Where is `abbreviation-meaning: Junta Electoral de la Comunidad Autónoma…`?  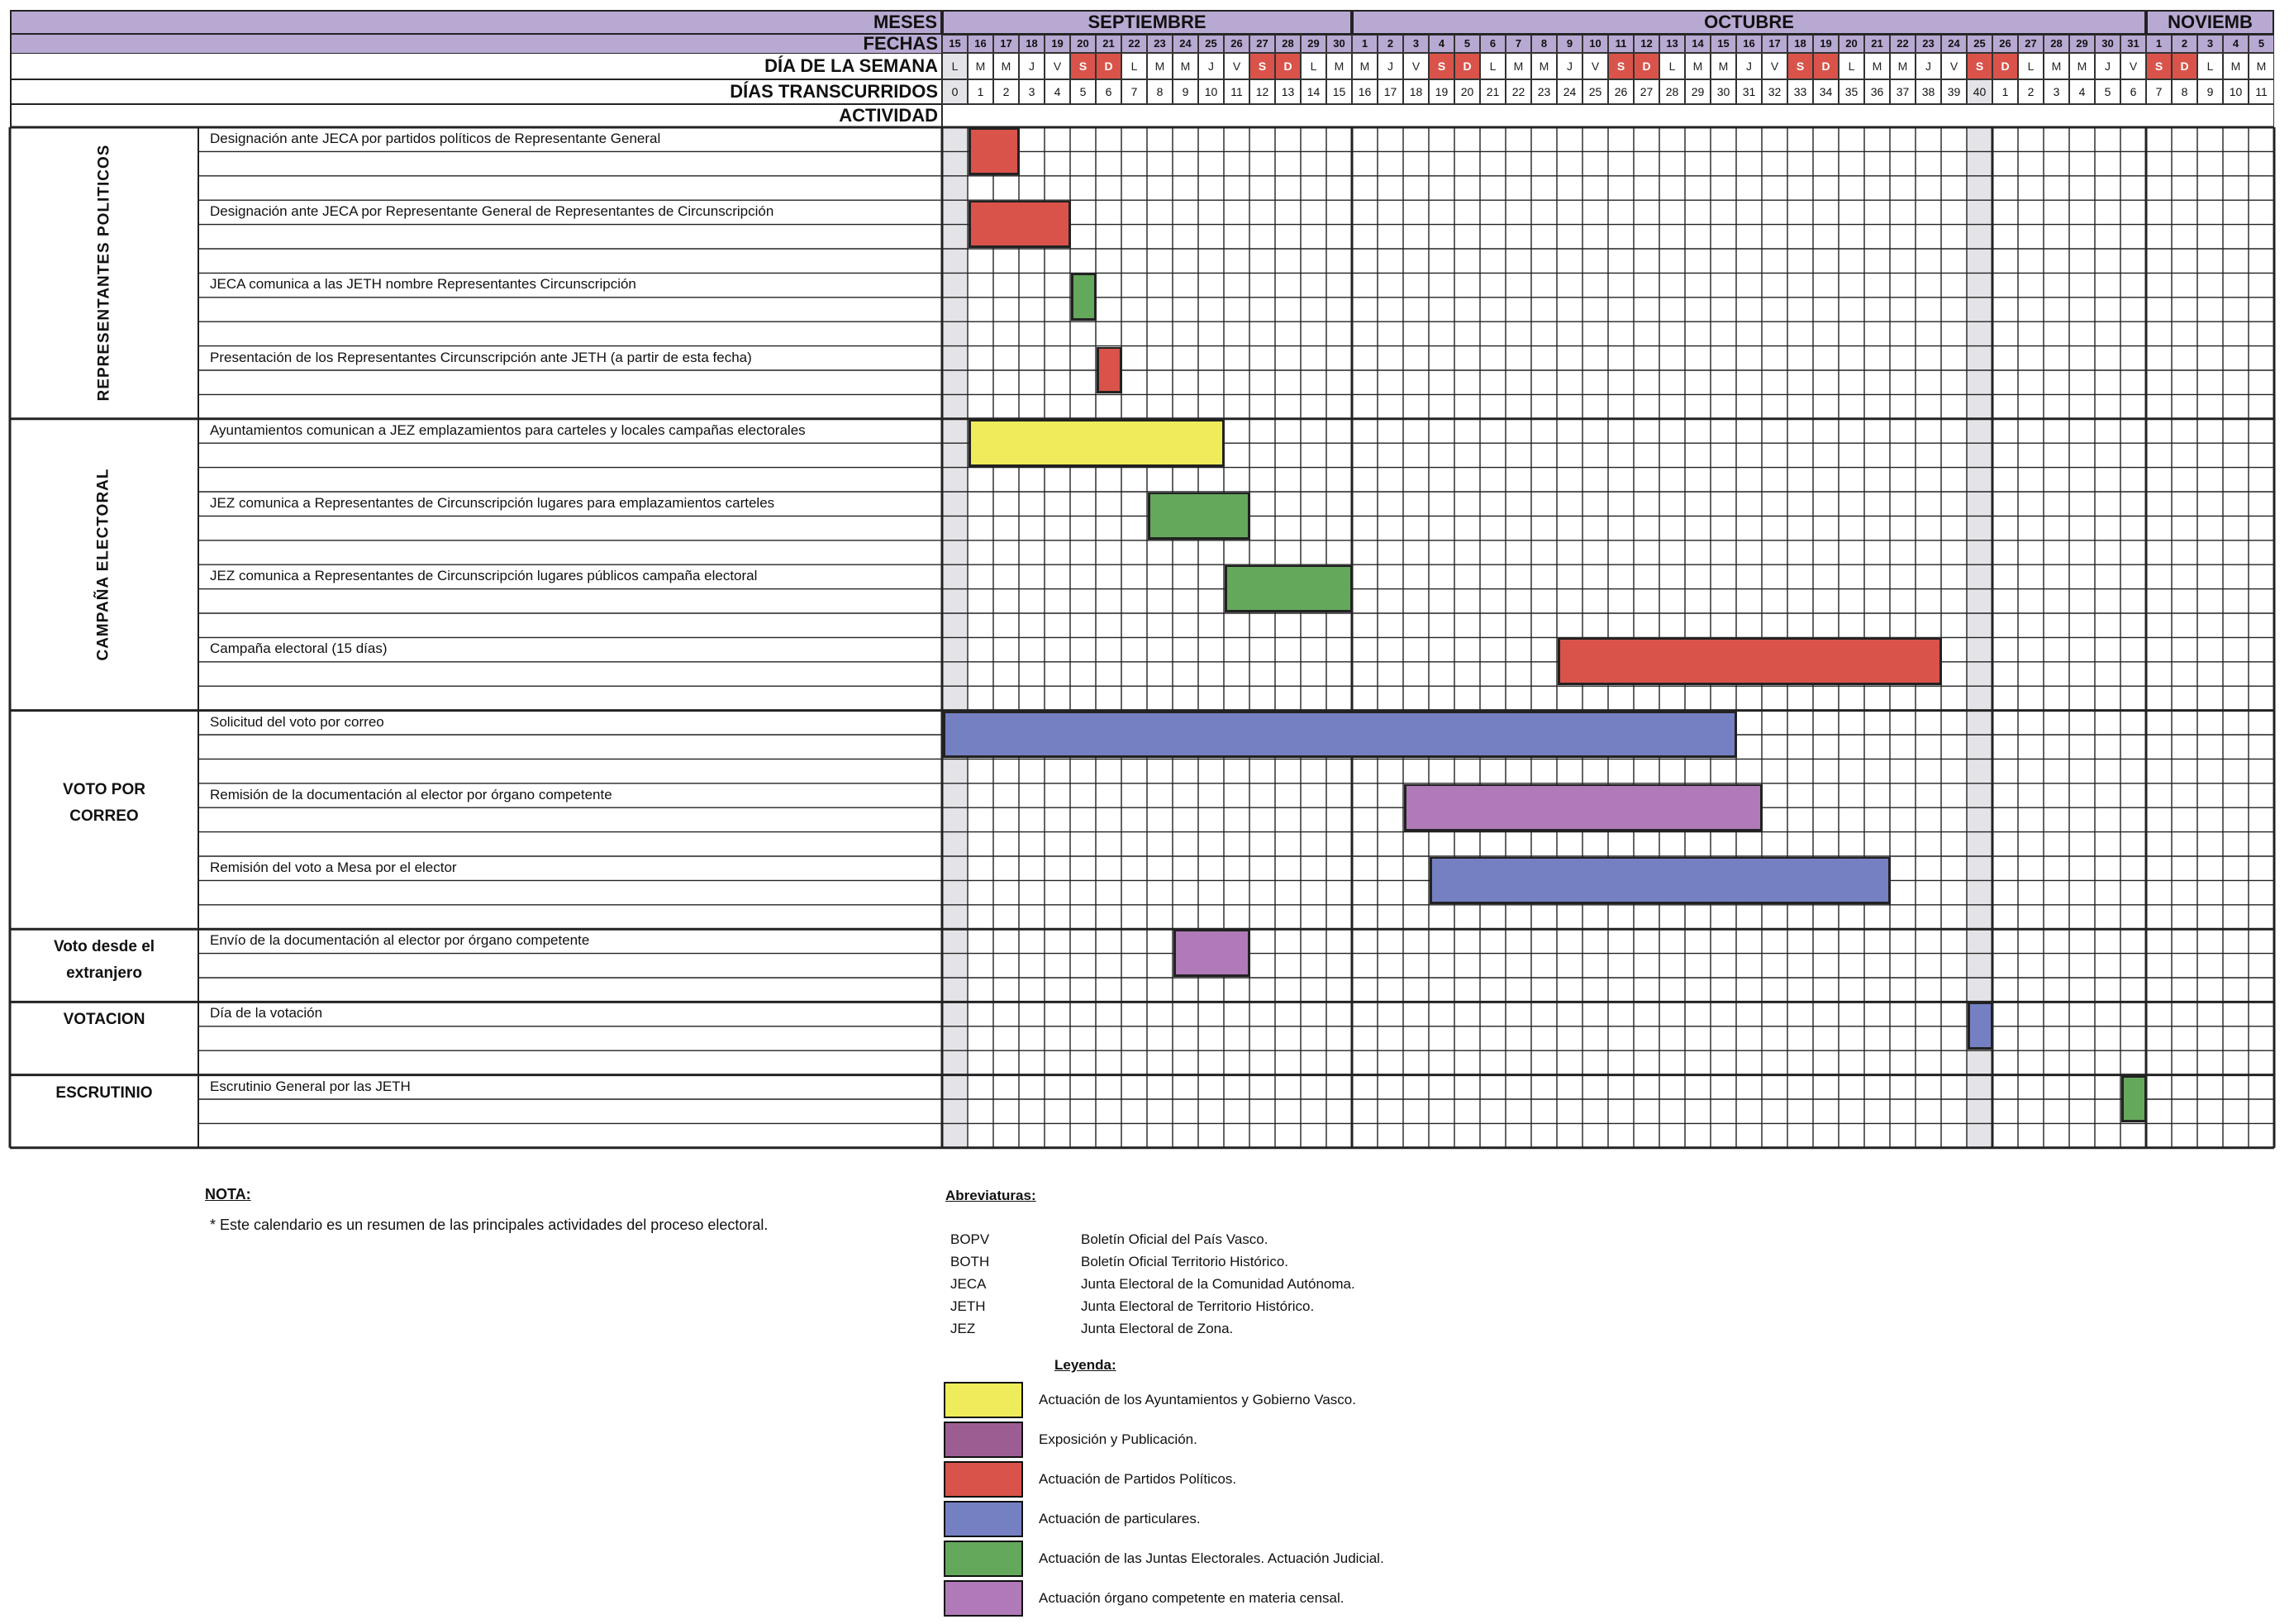
abbreviation-meaning: Junta Electoral de la Comunidad Autónoma… is located at coordinates (1218, 1284).